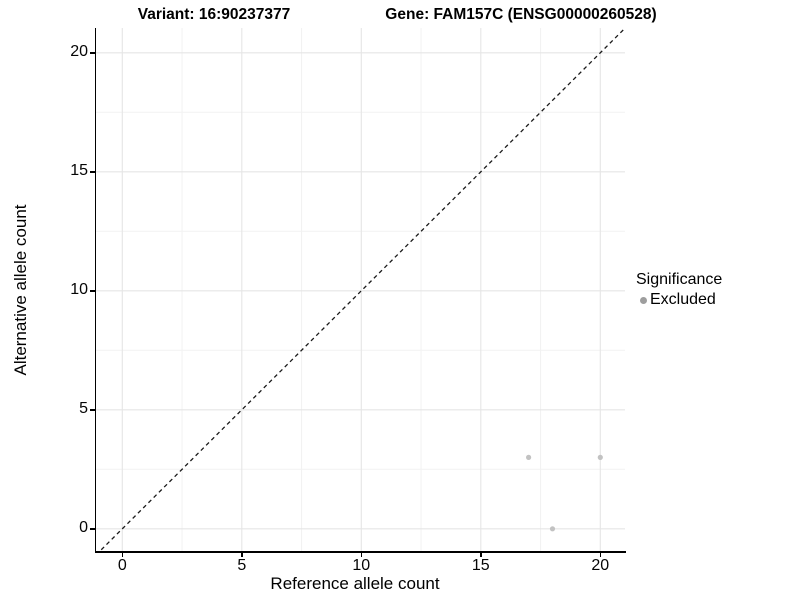  I want to click on y-tick-label: 20, so click(79, 52).